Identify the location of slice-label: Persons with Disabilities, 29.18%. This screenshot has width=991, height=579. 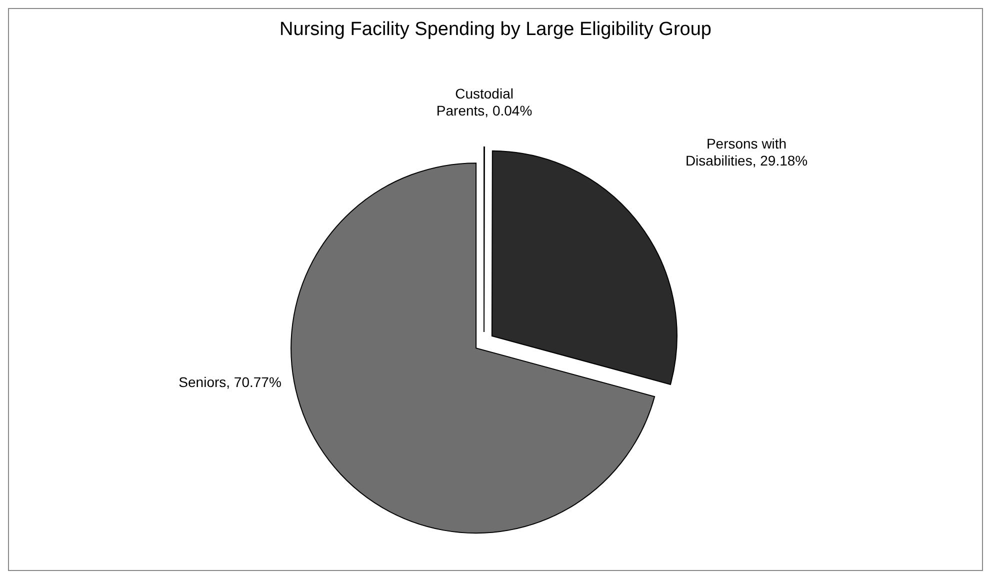
(746, 152).